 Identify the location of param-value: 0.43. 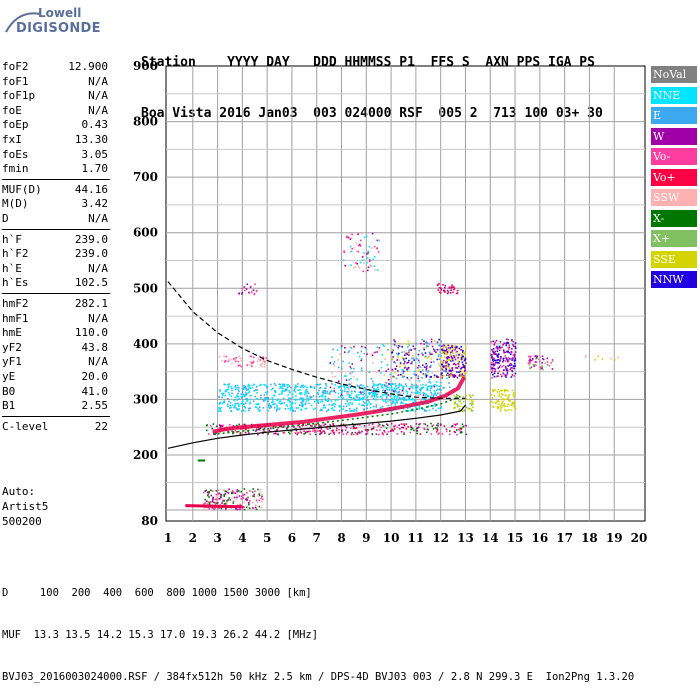
(95, 125).